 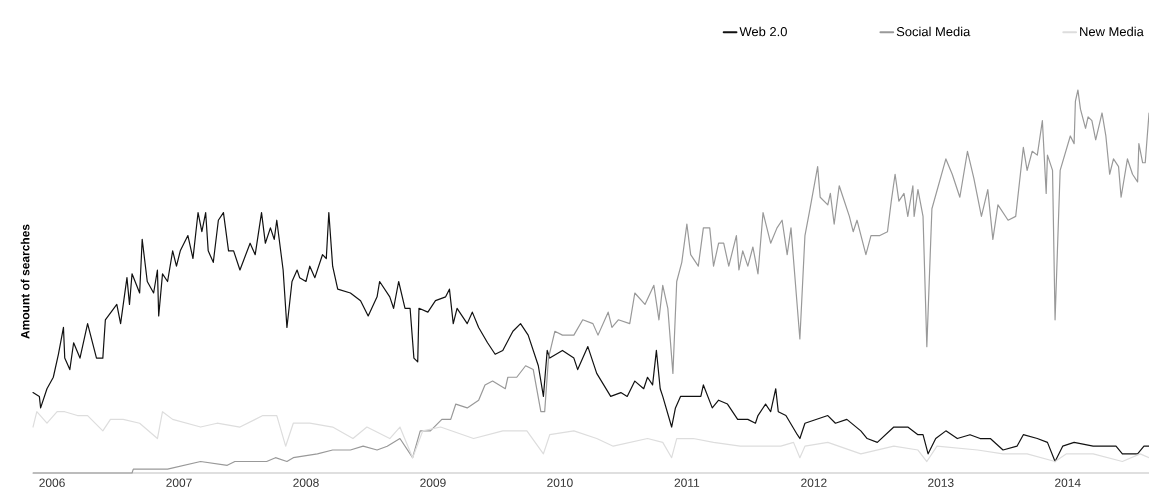 I want to click on x-tick-label: 2008, so click(x=306, y=482).